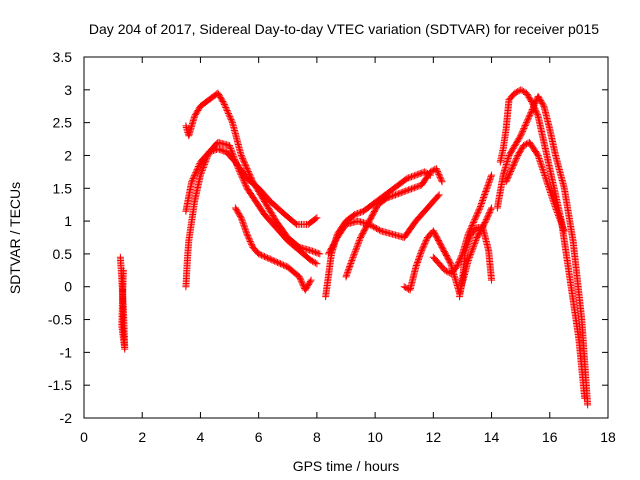 Image resolution: width=640 pixels, height=480 pixels. I want to click on x-axis-label: GPS time / hours, so click(346, 466).